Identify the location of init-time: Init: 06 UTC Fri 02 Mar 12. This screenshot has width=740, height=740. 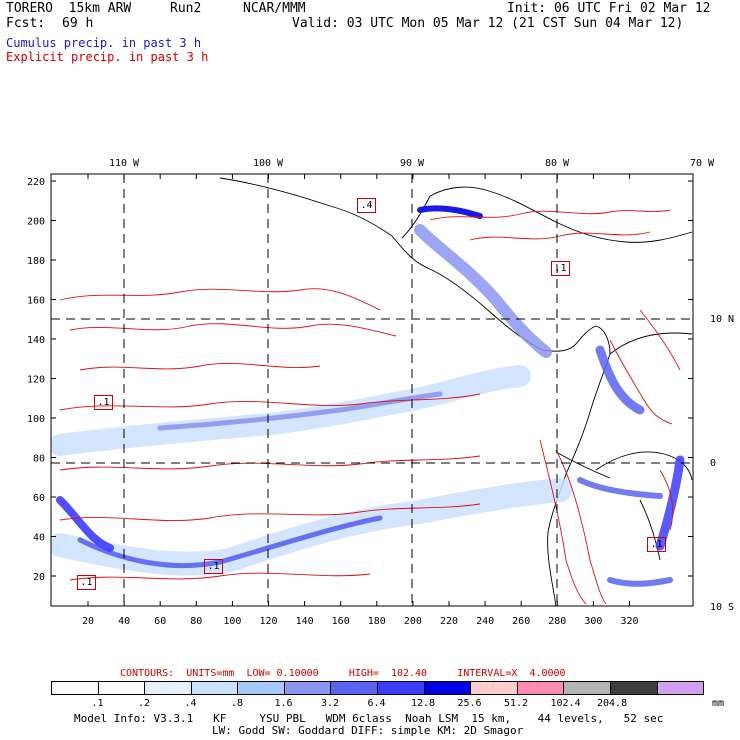
(609, 8).